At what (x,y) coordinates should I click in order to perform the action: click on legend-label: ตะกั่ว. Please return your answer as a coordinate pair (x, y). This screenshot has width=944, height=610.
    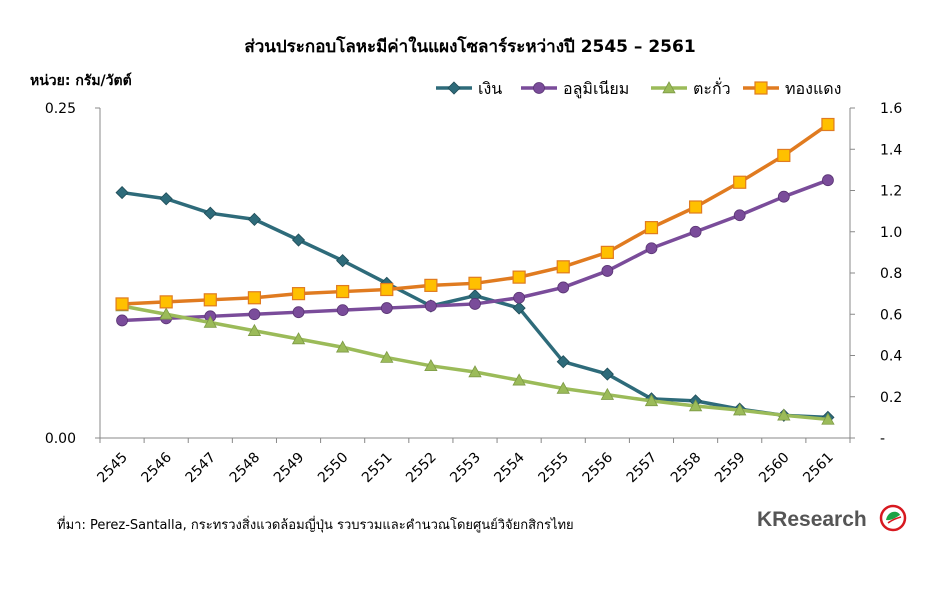
    Looking at the image, I should click on (712, 87).